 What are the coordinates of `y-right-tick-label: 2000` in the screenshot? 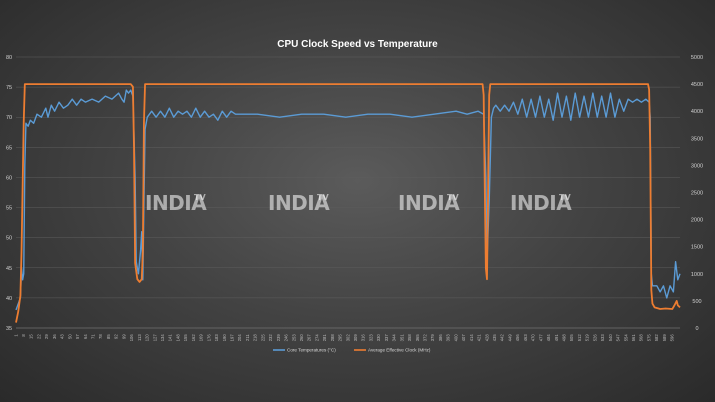 It's located at (697, 221).